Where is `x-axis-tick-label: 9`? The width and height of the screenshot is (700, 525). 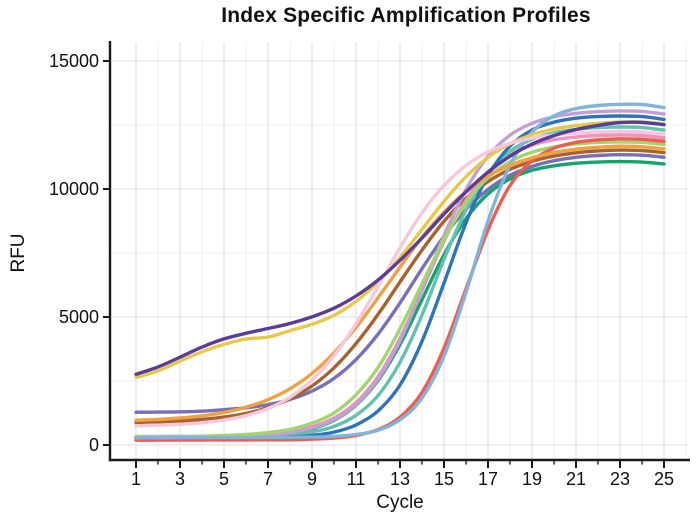 x-axis-tick-label: 9 is located at coordinates (312, 479).